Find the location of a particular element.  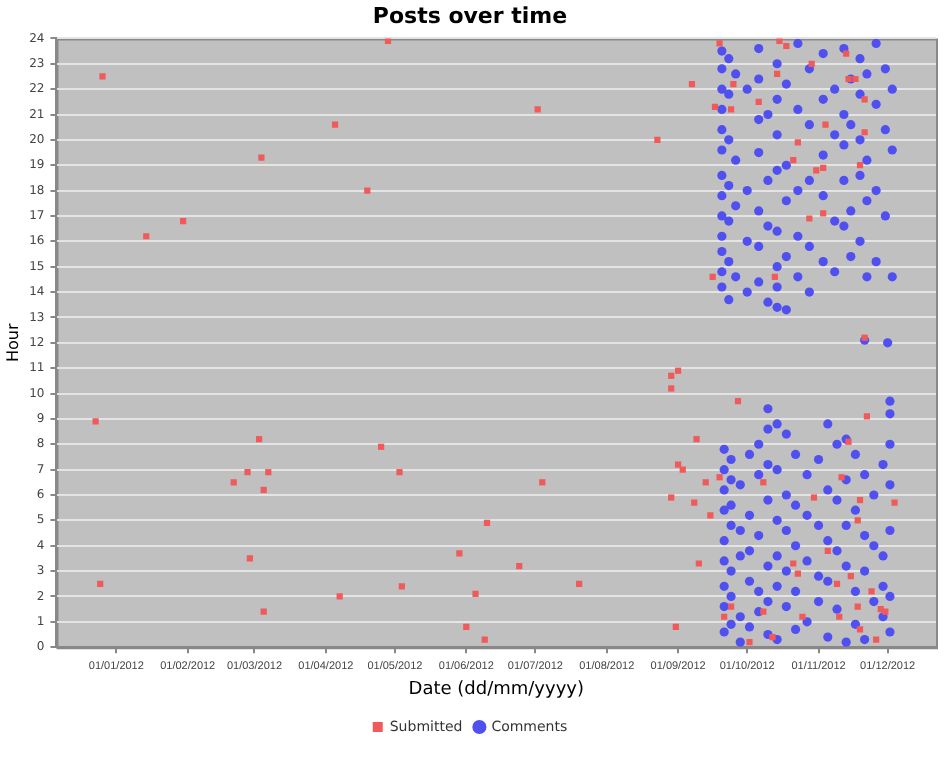

x-axis-title: Date (dd/mm/yyyy) is located at coordinates (496, 689).